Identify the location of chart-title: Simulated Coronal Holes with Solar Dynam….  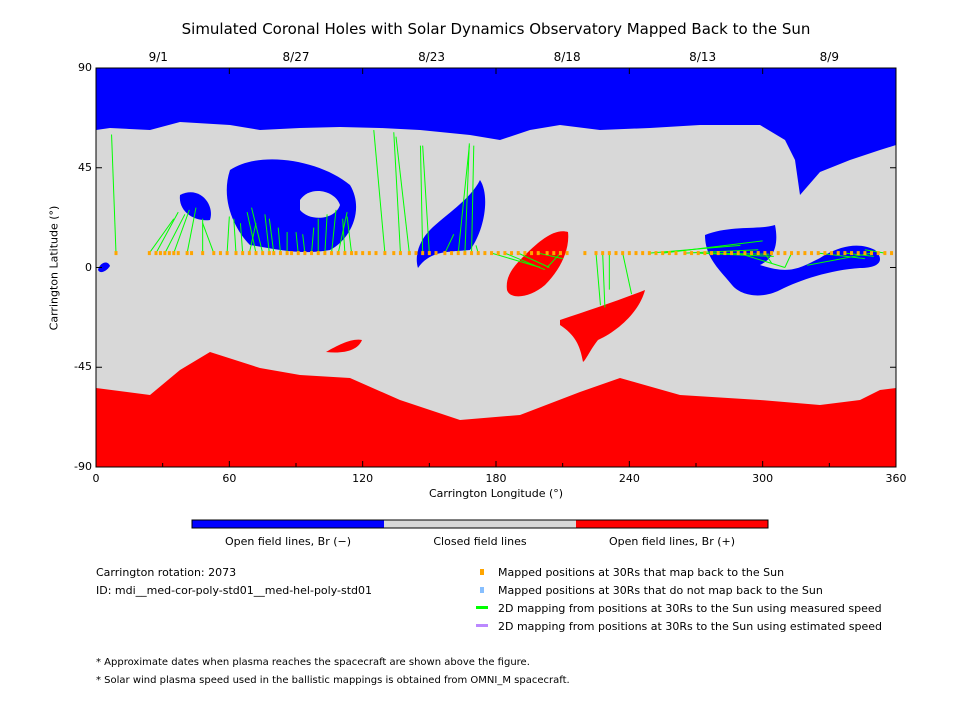
(496, 29).